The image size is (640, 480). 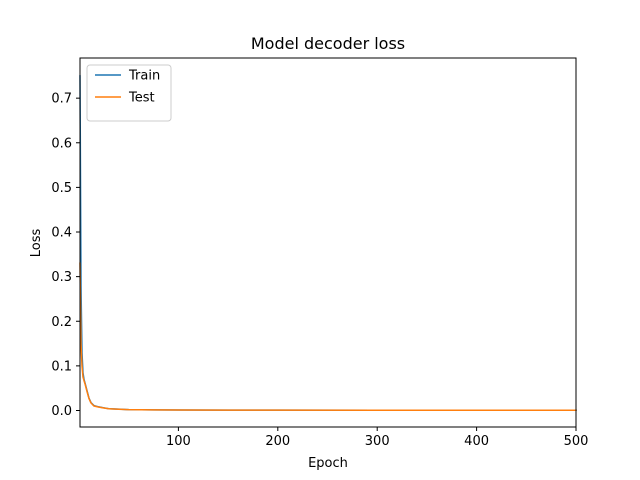 I want to click on y-tick-label-0.3: 0.3, so click(x=61, y=277).